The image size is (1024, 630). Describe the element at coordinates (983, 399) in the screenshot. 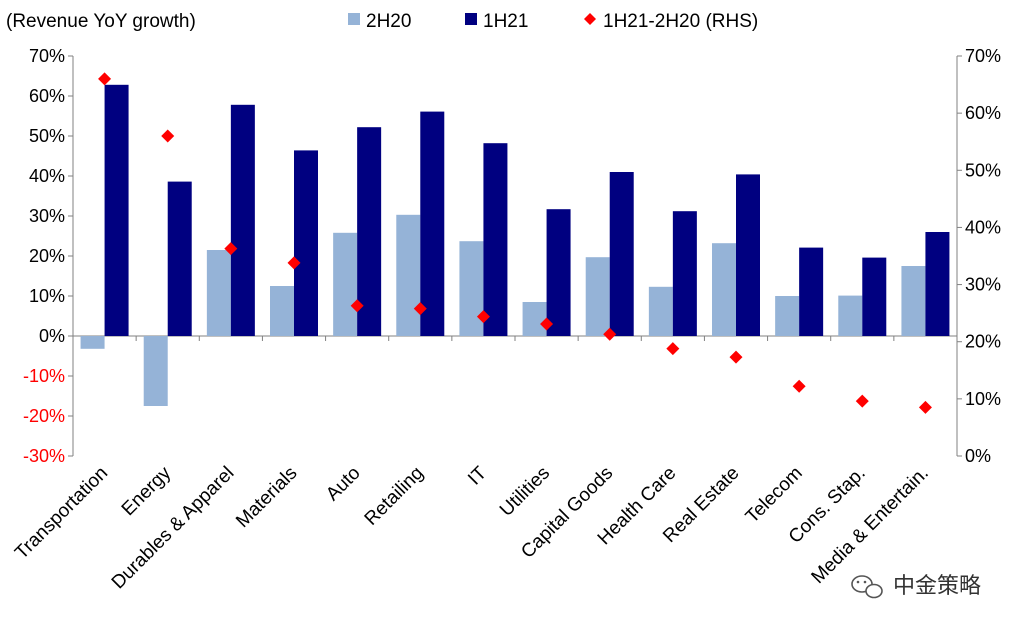

I see `right-tick-label: 10%` at that location.